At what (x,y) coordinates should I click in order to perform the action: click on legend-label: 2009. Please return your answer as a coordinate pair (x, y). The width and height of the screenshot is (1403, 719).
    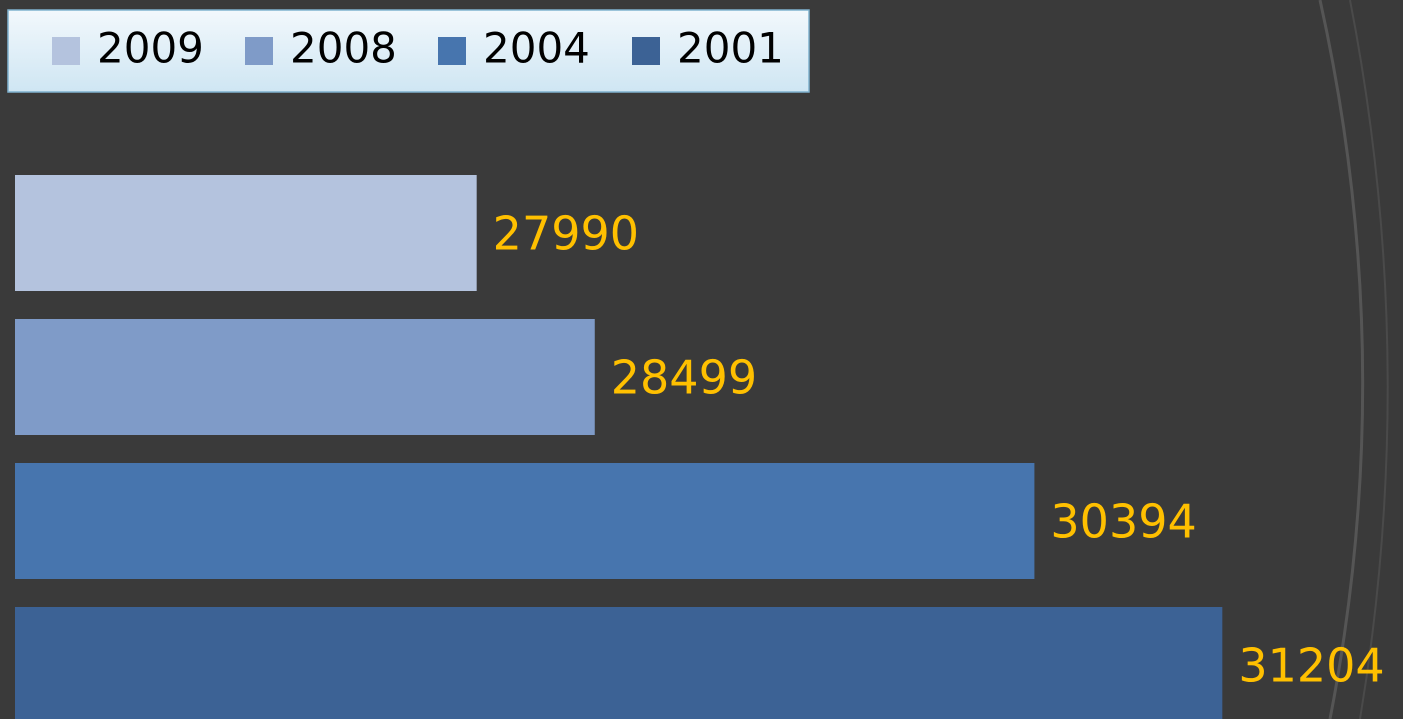
    Looking at the image, I should click on (150, 48).